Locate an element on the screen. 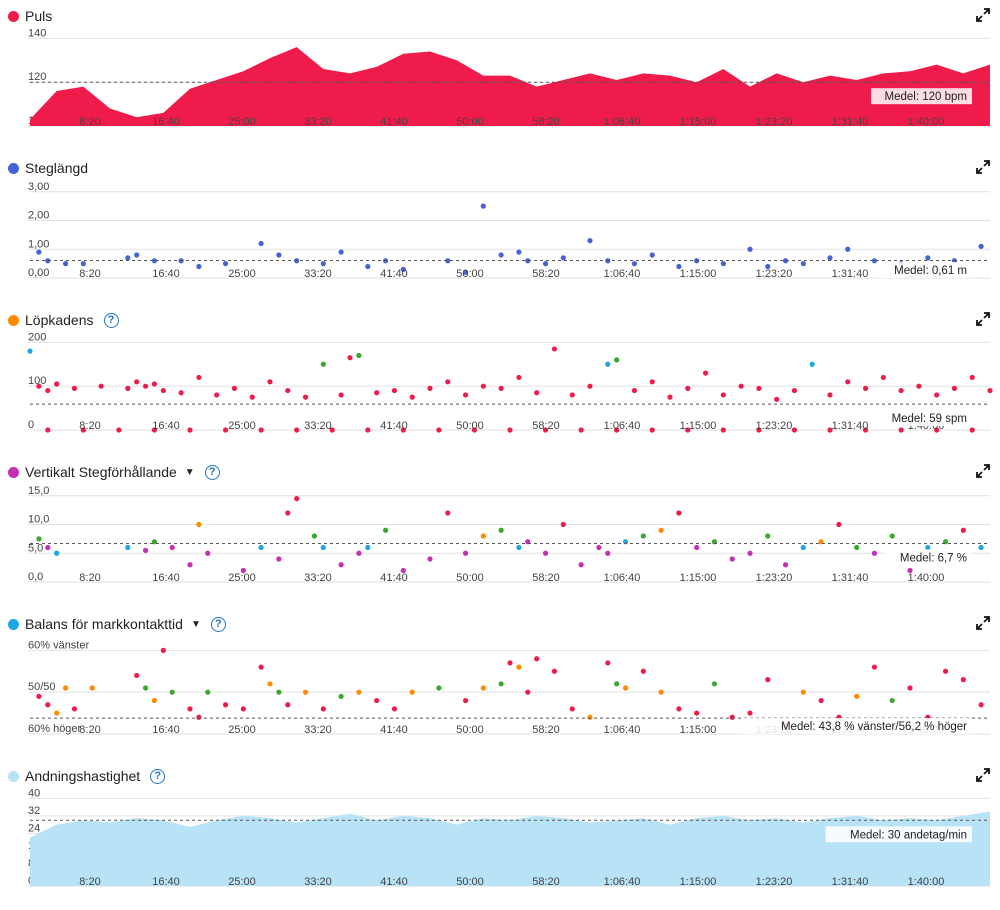 The width and height of the screenshot is (1000, 910). x-tick-label: 1:40:00 is located at coordinates (926, 578).